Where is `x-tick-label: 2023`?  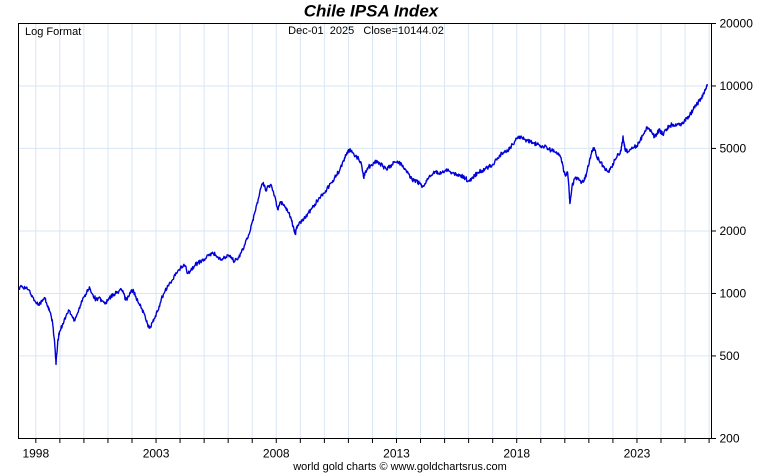
x-tick-label: 2023 is located at coordinates (637, 454).